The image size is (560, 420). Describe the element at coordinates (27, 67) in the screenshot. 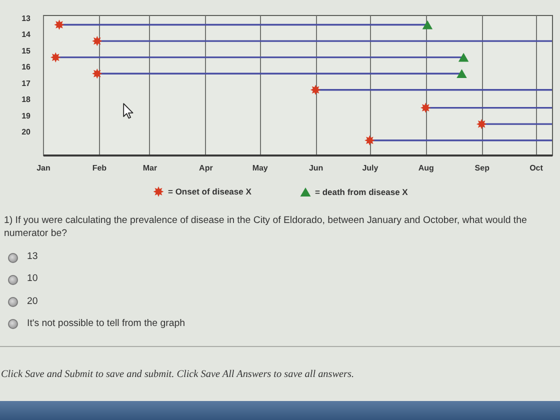

I see `y-tick-label: 16` at that location.